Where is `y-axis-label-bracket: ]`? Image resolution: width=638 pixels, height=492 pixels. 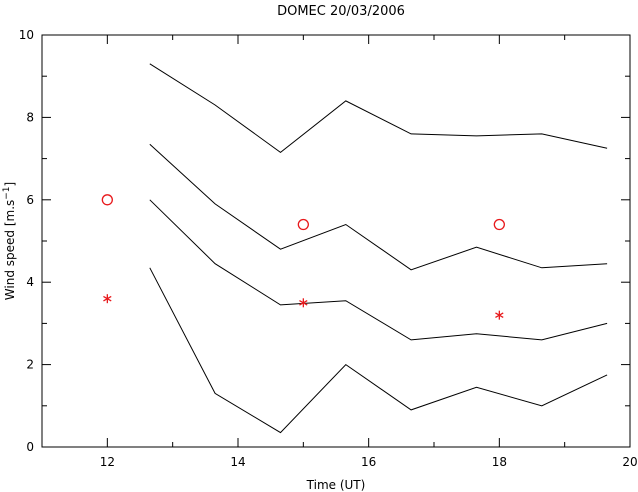
y-axis-label-bracket: ] is located at coordinates (10, 184).